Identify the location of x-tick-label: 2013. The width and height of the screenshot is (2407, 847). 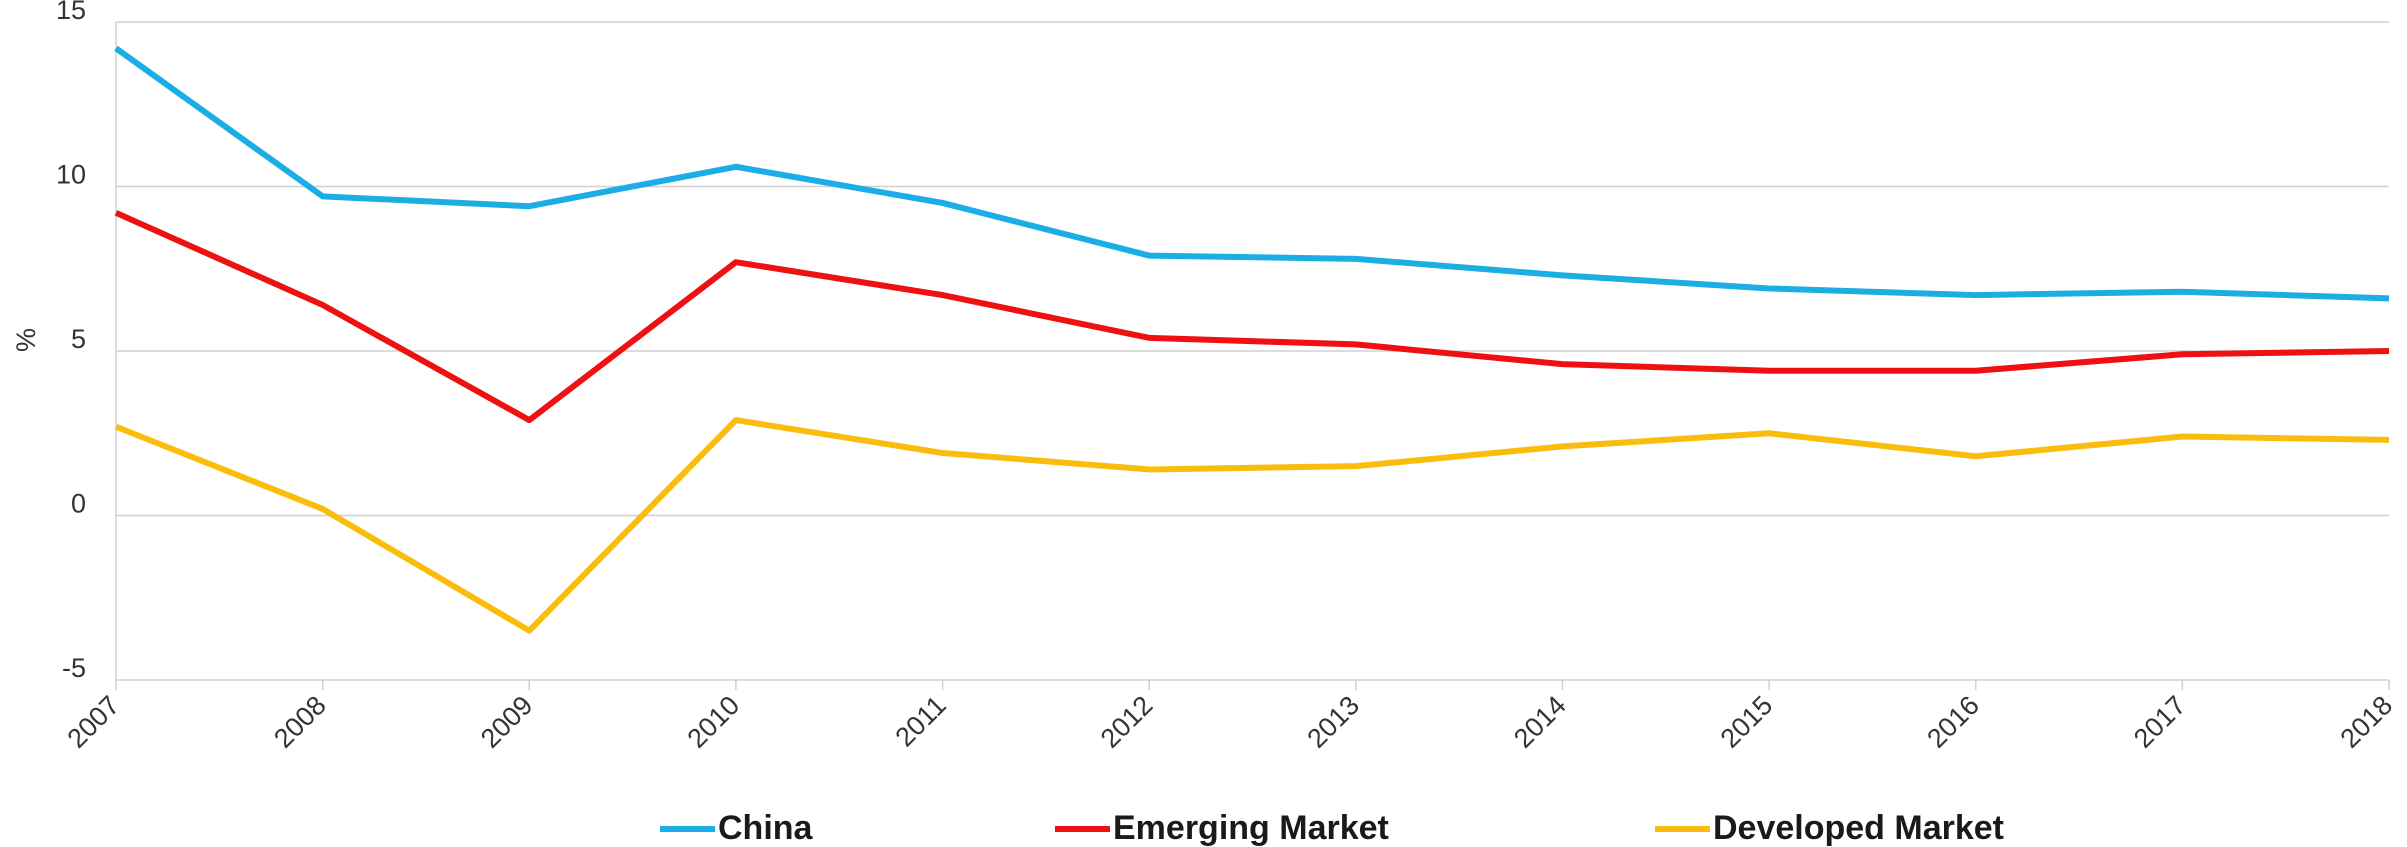
(1333, 722).